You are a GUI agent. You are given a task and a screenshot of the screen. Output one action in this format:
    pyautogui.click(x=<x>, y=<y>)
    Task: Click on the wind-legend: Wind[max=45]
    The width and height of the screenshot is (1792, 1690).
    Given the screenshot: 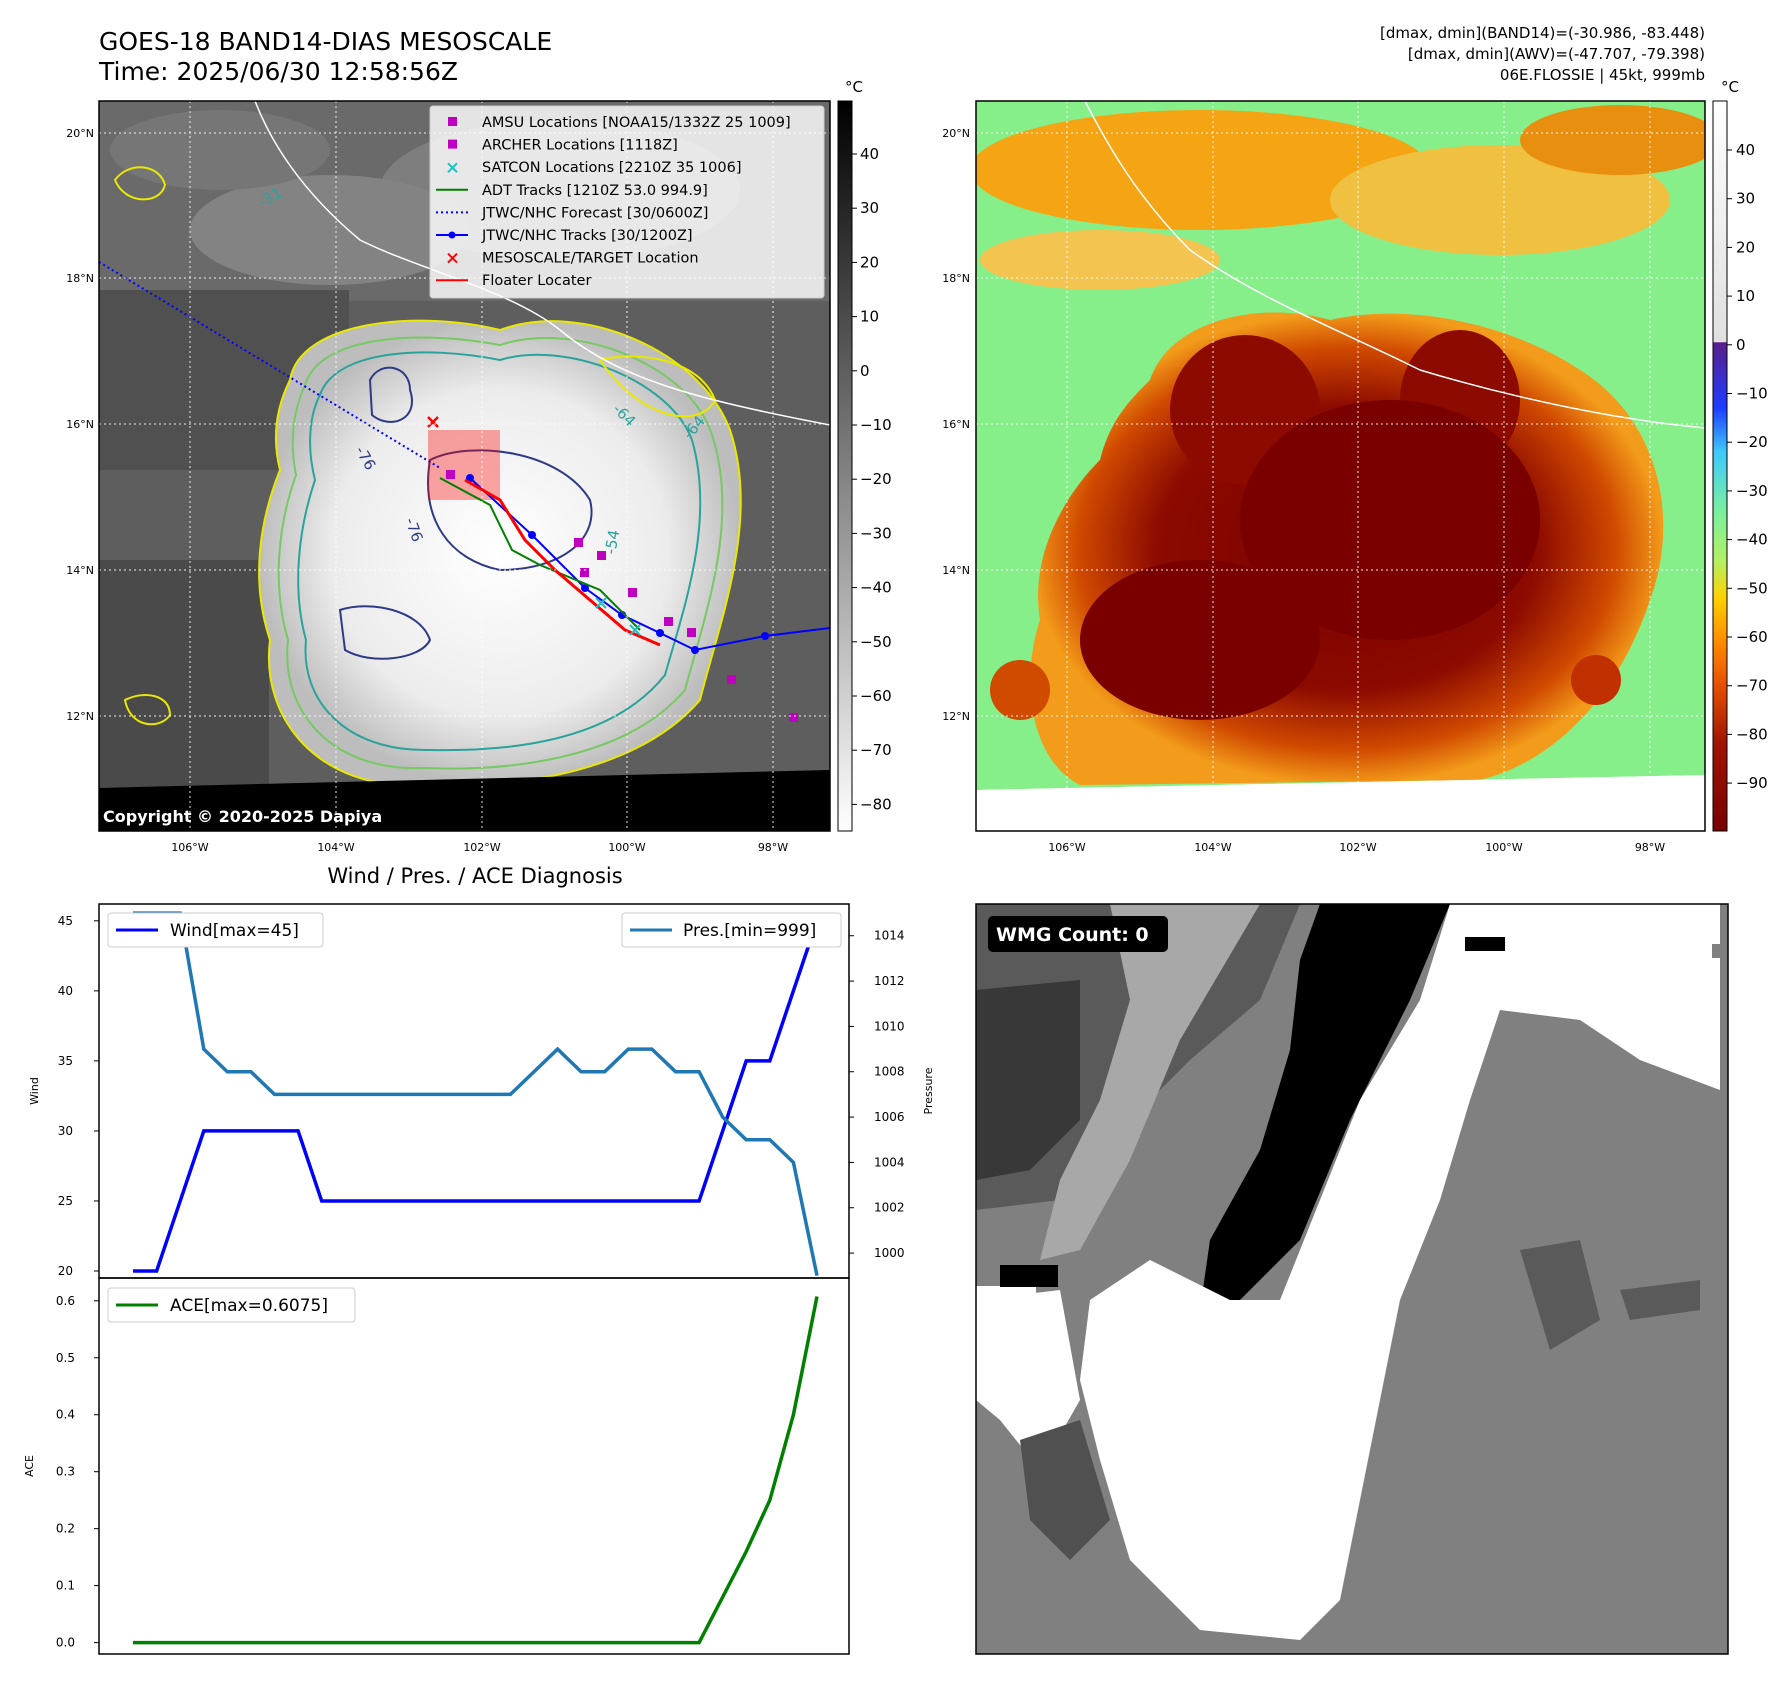 What is the action you would take?
    pyautogui.click(x=215, y=930)
    